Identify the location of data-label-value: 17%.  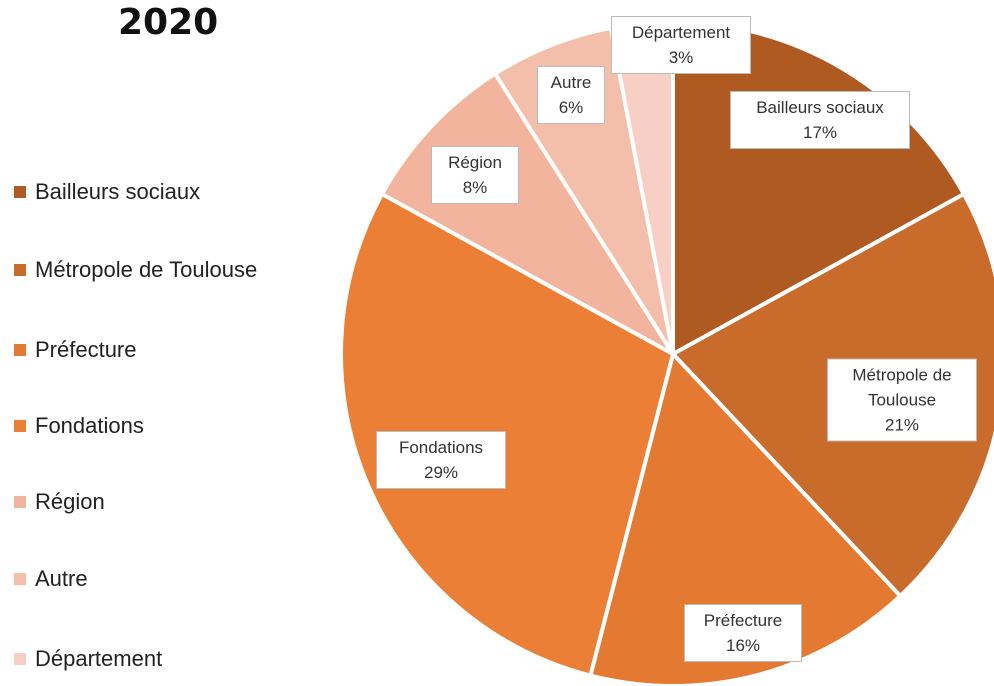
(820, 132).